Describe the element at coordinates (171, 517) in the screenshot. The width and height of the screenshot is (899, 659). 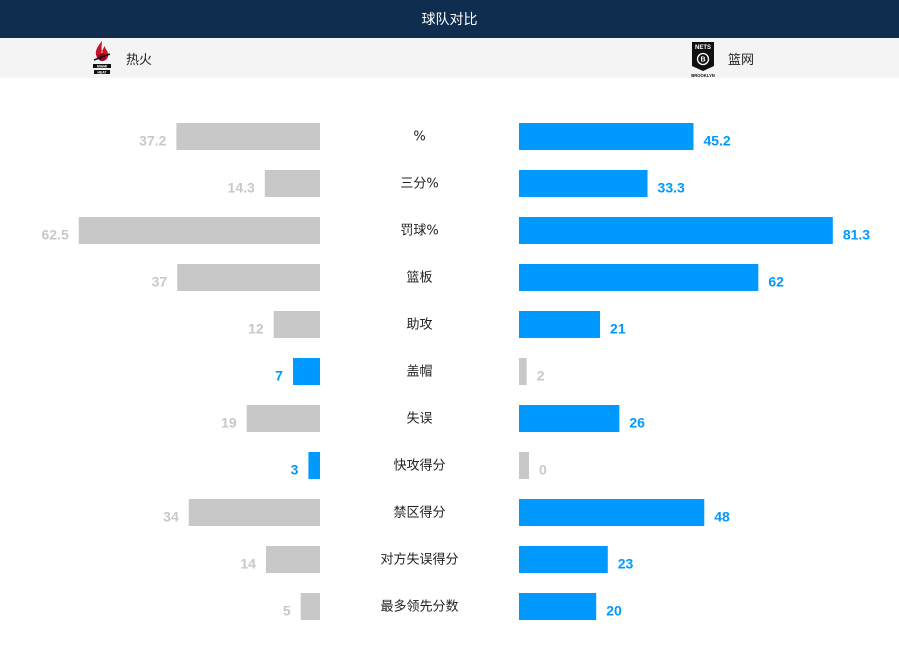
I see `home-value-label-8: 34` at that location.